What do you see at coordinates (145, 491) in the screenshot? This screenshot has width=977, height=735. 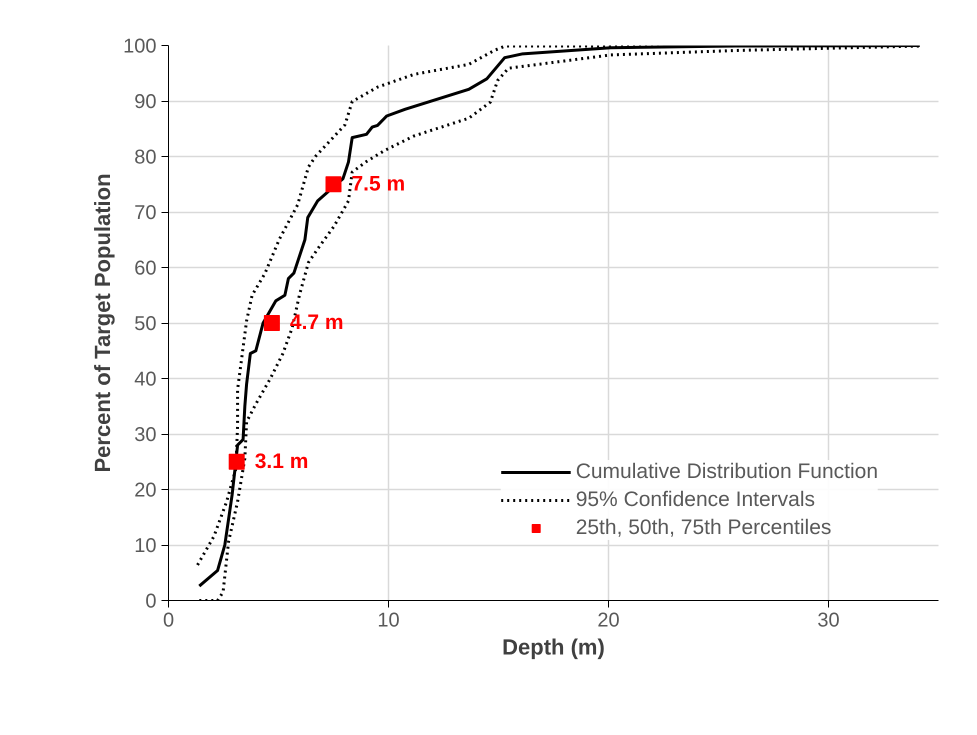 I see `y-tick-label: 20` at bounding box center [145, 491].